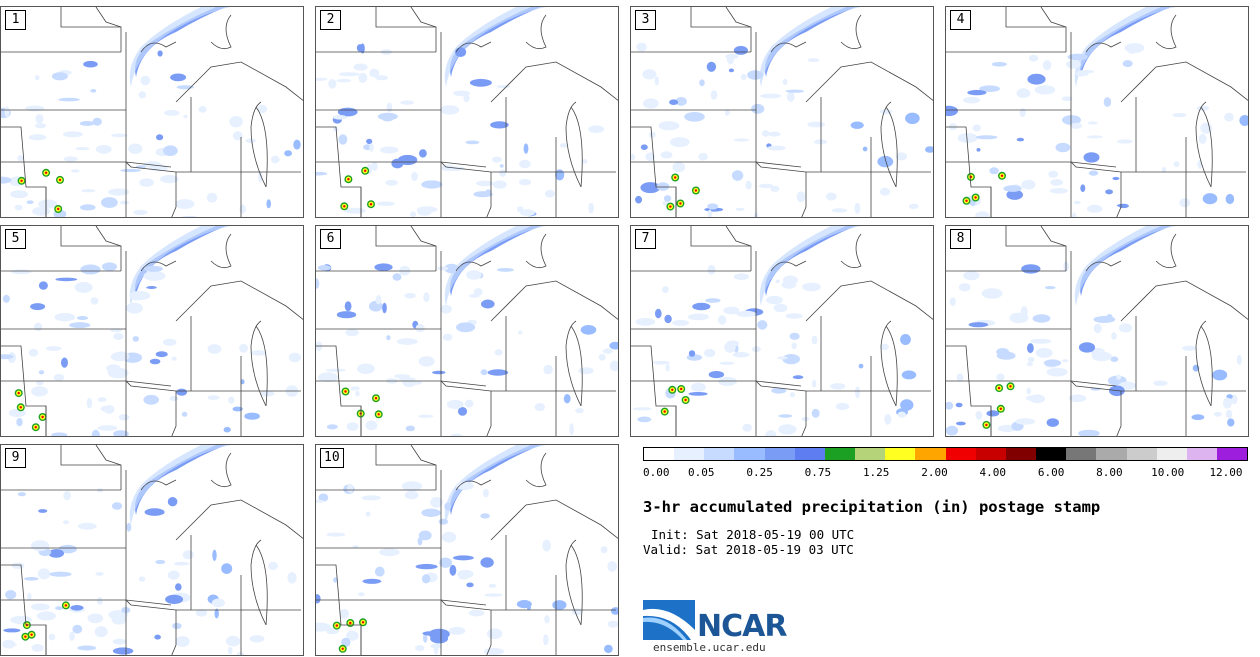  Describe the element at coordinates (669, 620) in the screenshot. I see `ncar-logo-icon` at that location.